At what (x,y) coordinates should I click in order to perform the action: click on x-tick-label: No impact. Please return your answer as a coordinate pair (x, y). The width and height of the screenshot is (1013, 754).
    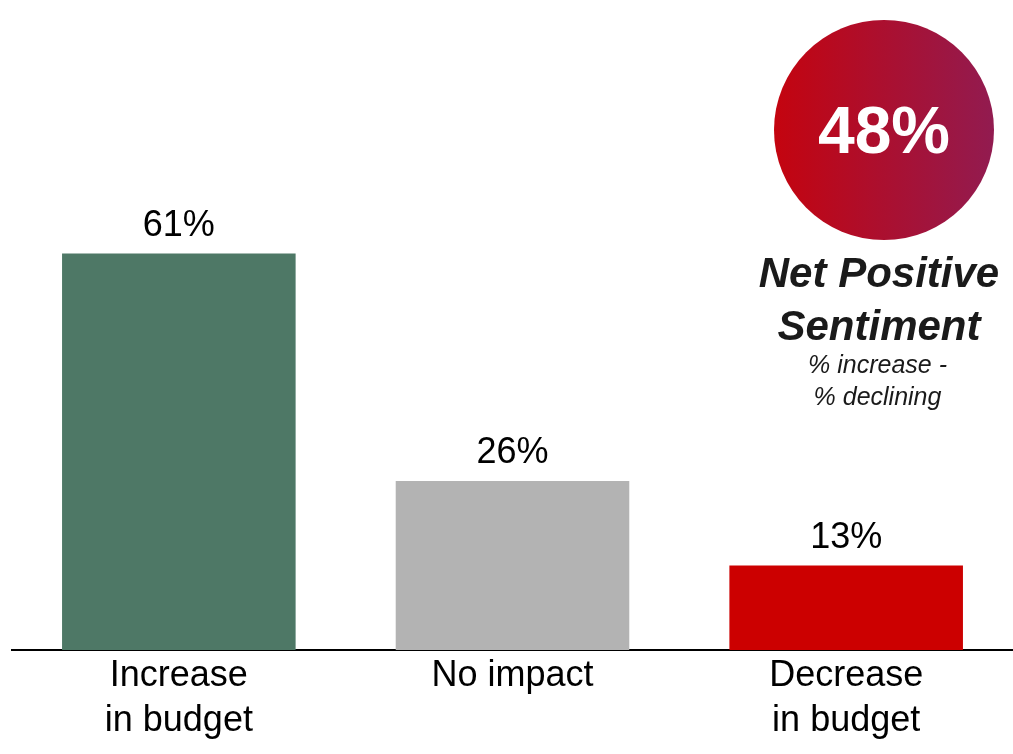
    Looking at the image, I should click on (512, 674).